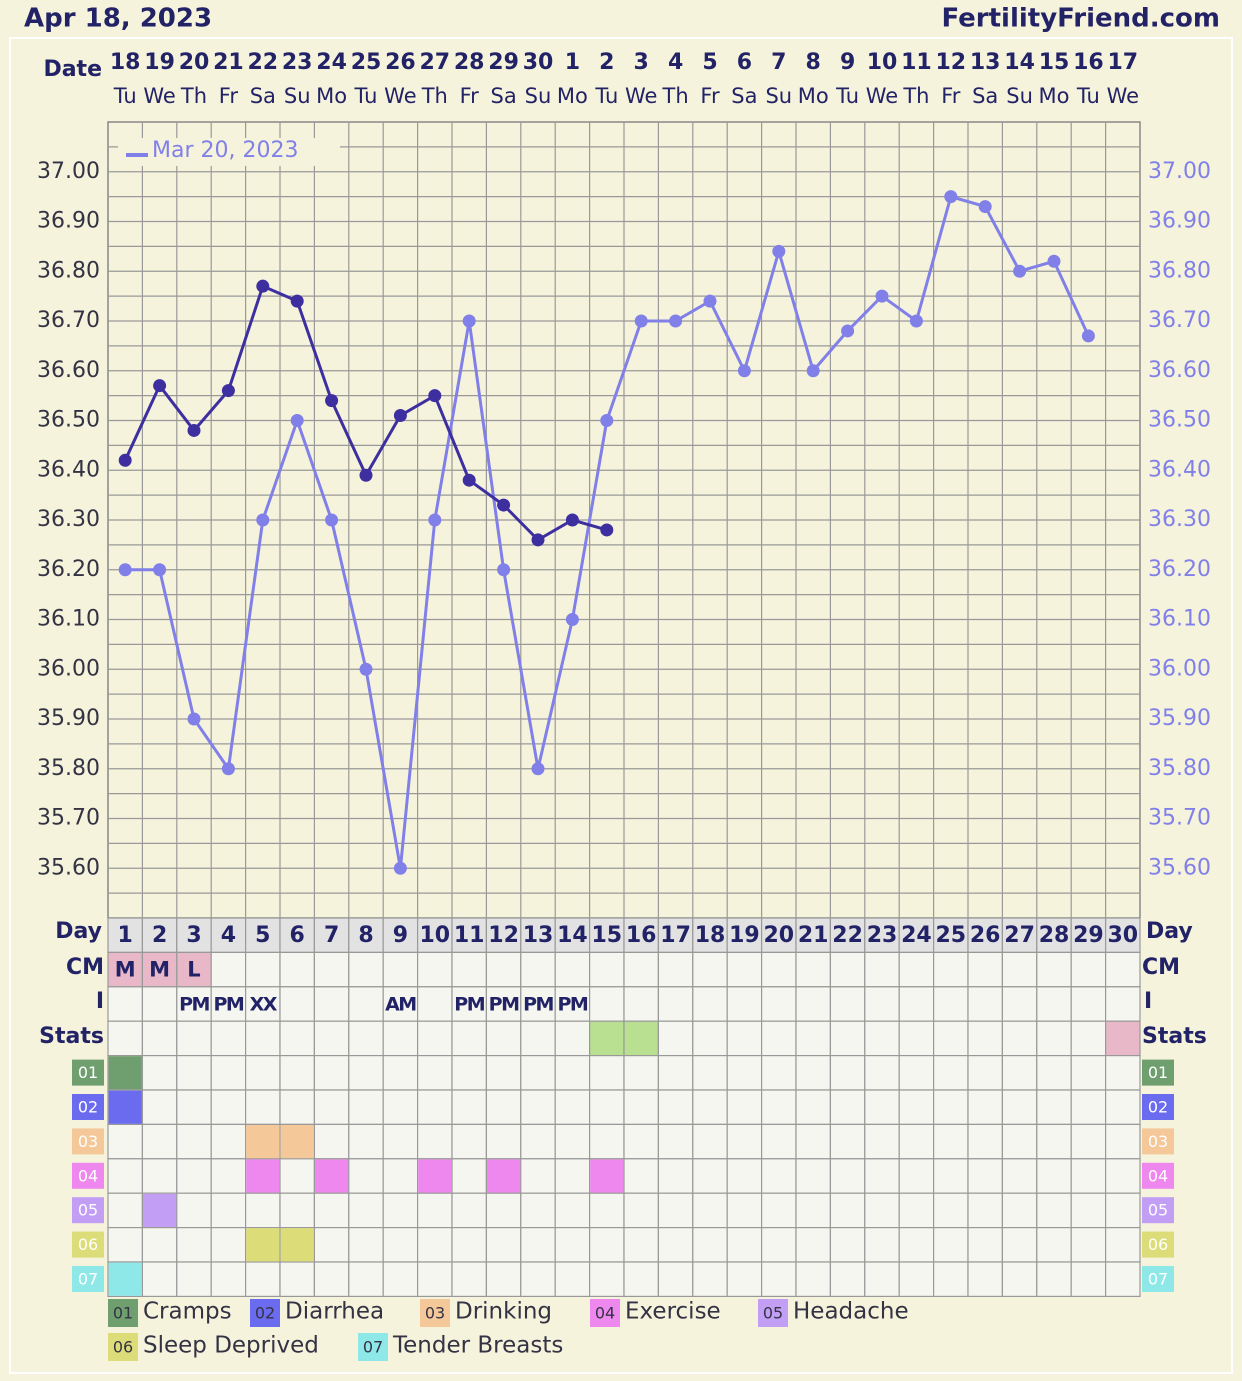 Image resolution: width=1242 pixels, height=1381 pixels. What do you see at coordinates (778, 935) in the screenshot?
I see `day-number: 20` at bounding box center [778, 935].